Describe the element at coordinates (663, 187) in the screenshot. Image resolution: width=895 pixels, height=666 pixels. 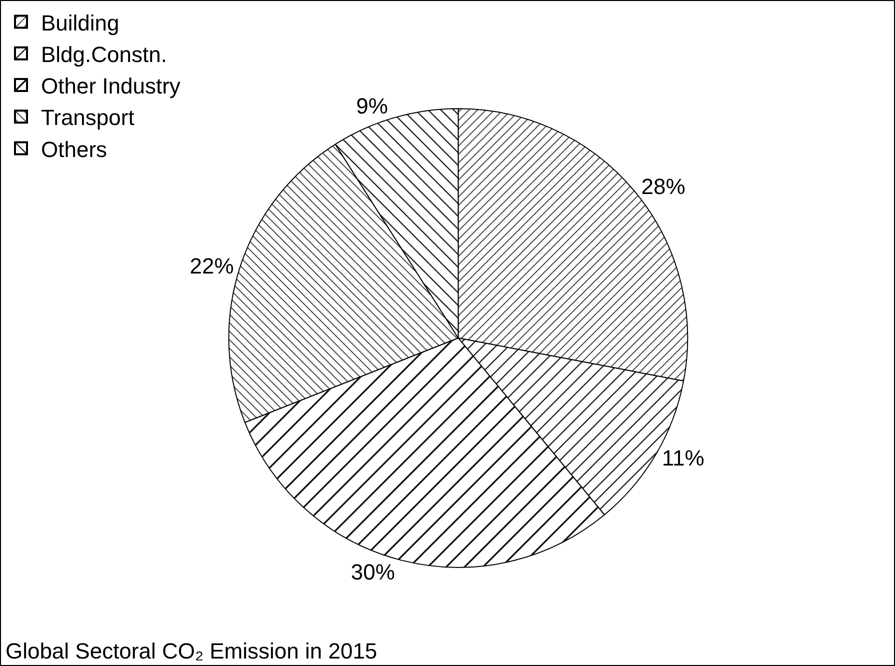
I see `data-label: 28%` at that location.